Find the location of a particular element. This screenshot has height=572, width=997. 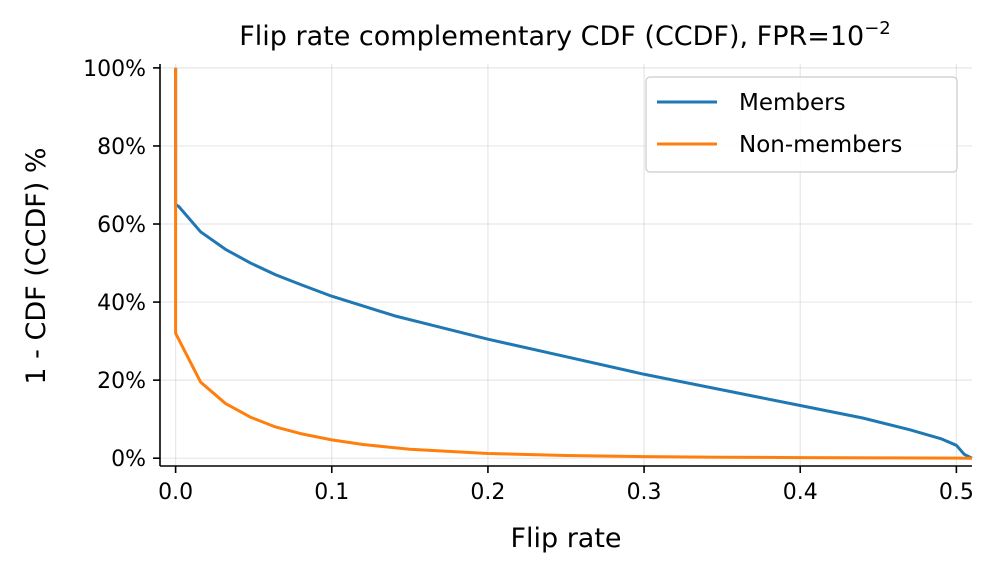

y-axis-title: 1 - CDF (CCDF) % is located at coordinates (36, 265).